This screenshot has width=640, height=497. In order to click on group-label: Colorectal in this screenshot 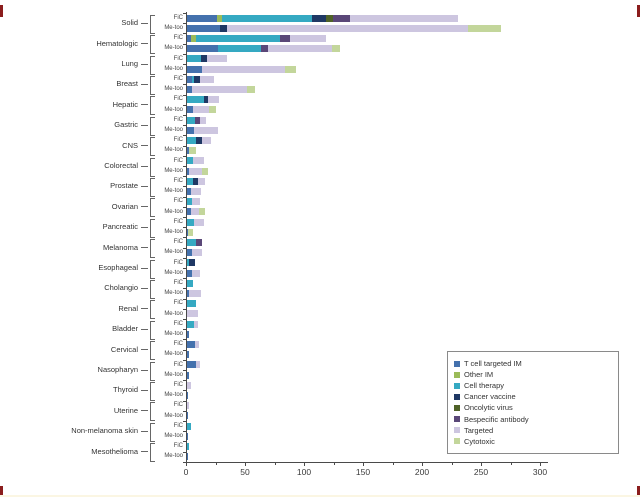, I will do `click(121, 165)`.